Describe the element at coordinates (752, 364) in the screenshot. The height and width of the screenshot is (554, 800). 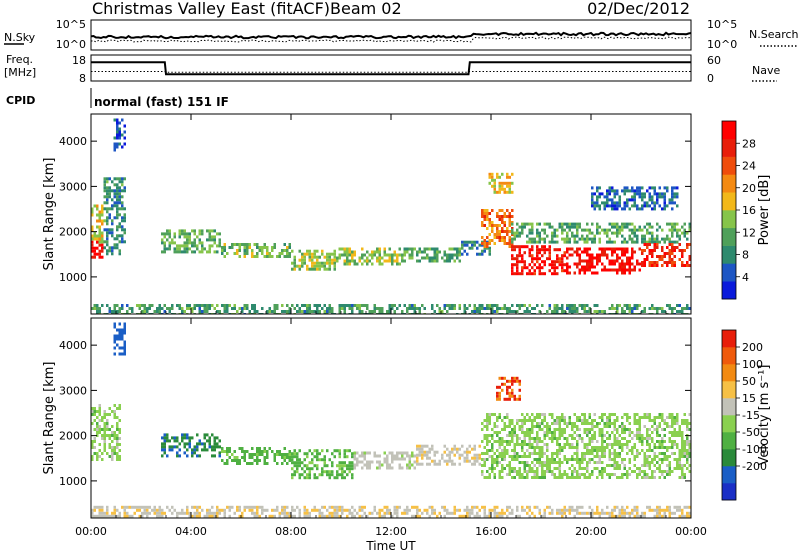
I see `velocity-colorbar-tick-label-1: 100` at that location.